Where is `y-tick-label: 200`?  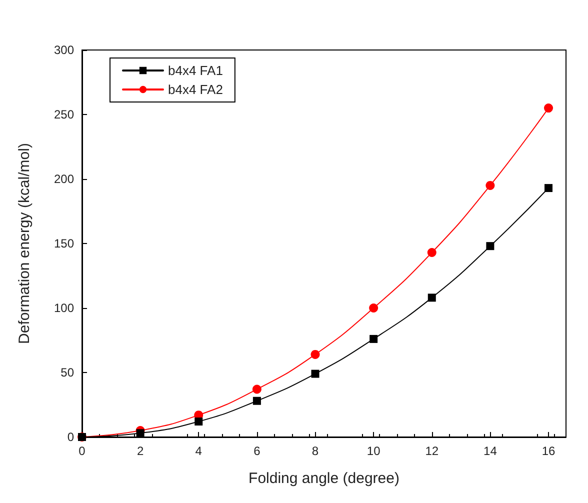
y-tick-label: 200 is located at coordinates (64, 179).